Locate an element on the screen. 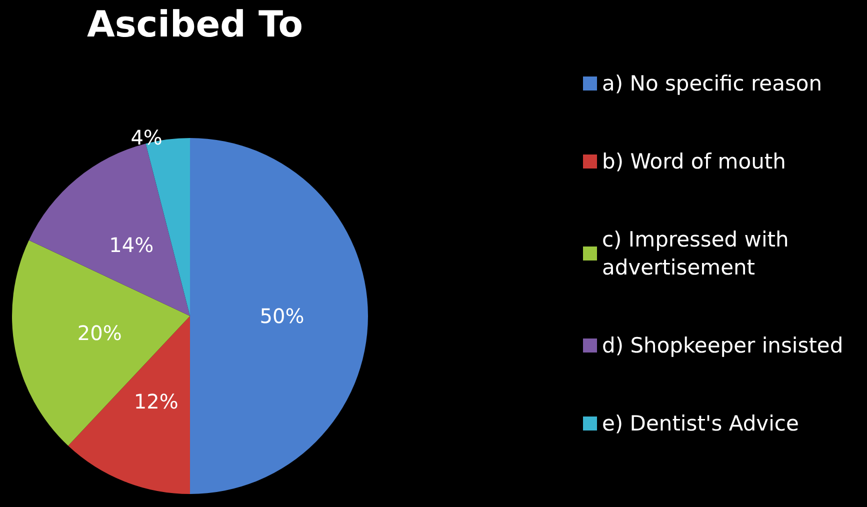 Image resolution: width=867 pixels, height=507 pixels. chart-title: Ascibed To is located at coordinates (195, 25).